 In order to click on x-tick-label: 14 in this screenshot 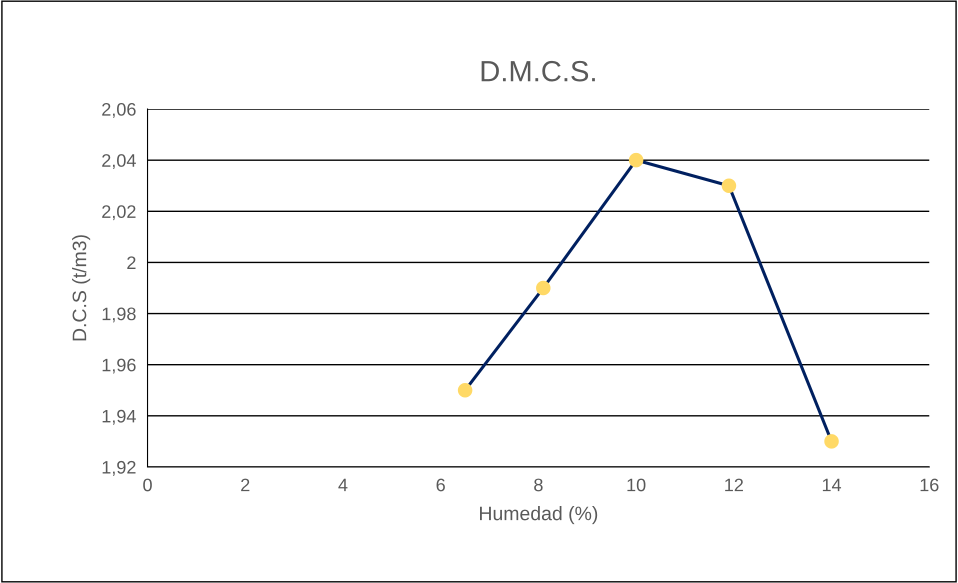, I will do `click(832, 485)`.